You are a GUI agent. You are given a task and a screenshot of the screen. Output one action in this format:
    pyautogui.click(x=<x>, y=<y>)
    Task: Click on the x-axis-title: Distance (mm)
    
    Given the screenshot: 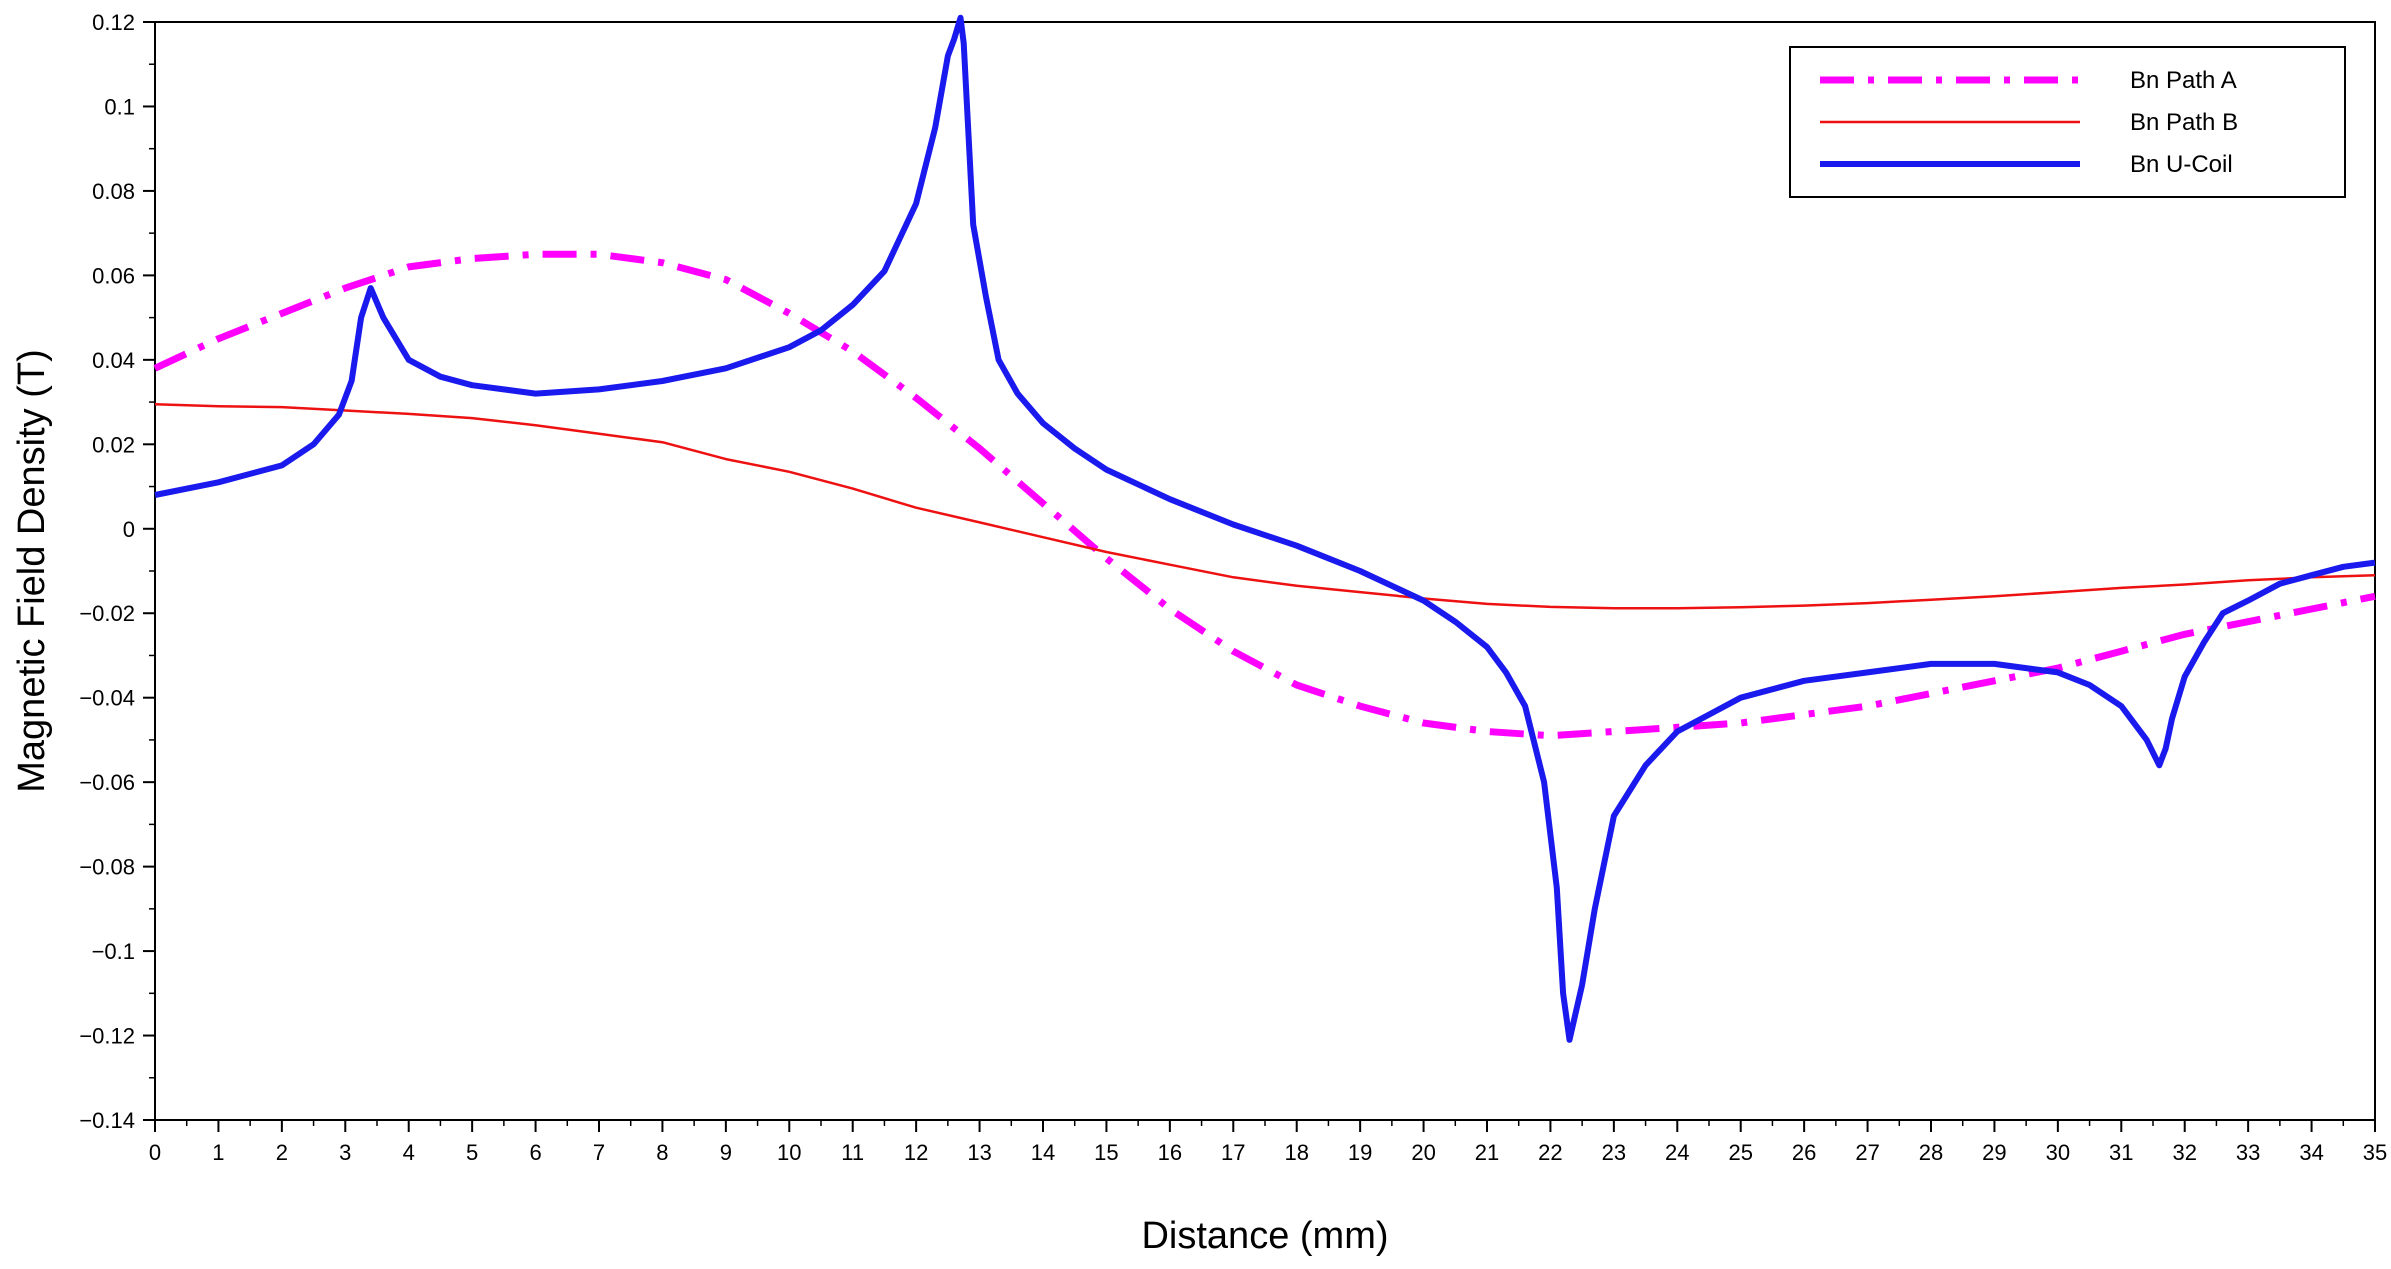 What is the action you would take?
    pyautogui.click(x=1264, y=1236)
    